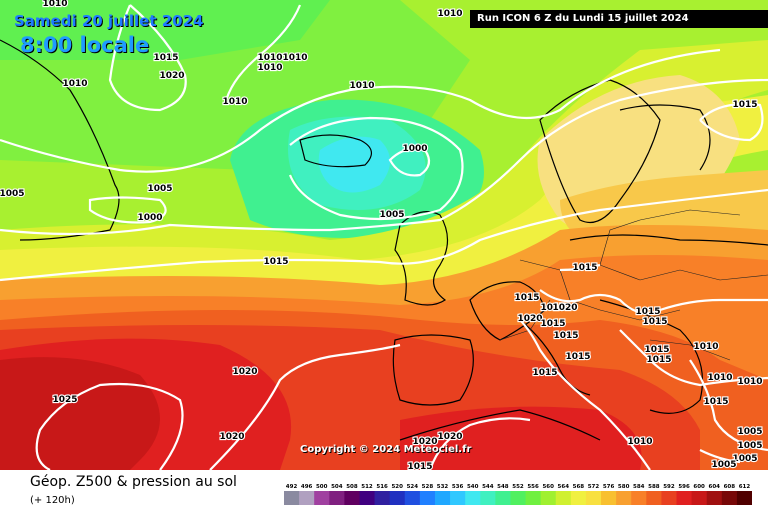  Describe the element at coordinates (548, 487) in the screenshot. I see `color-scale-label: 560` at that location.